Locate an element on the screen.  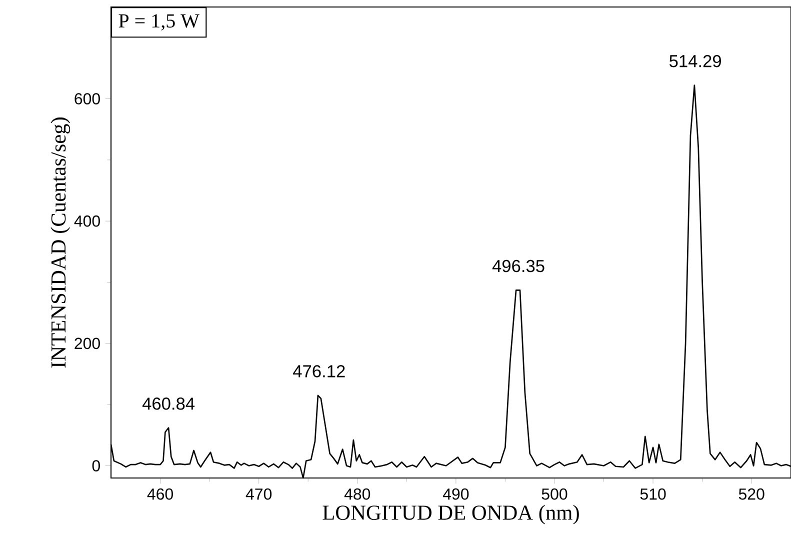
annotation: 514.29 is located at coordinates (695, 61).